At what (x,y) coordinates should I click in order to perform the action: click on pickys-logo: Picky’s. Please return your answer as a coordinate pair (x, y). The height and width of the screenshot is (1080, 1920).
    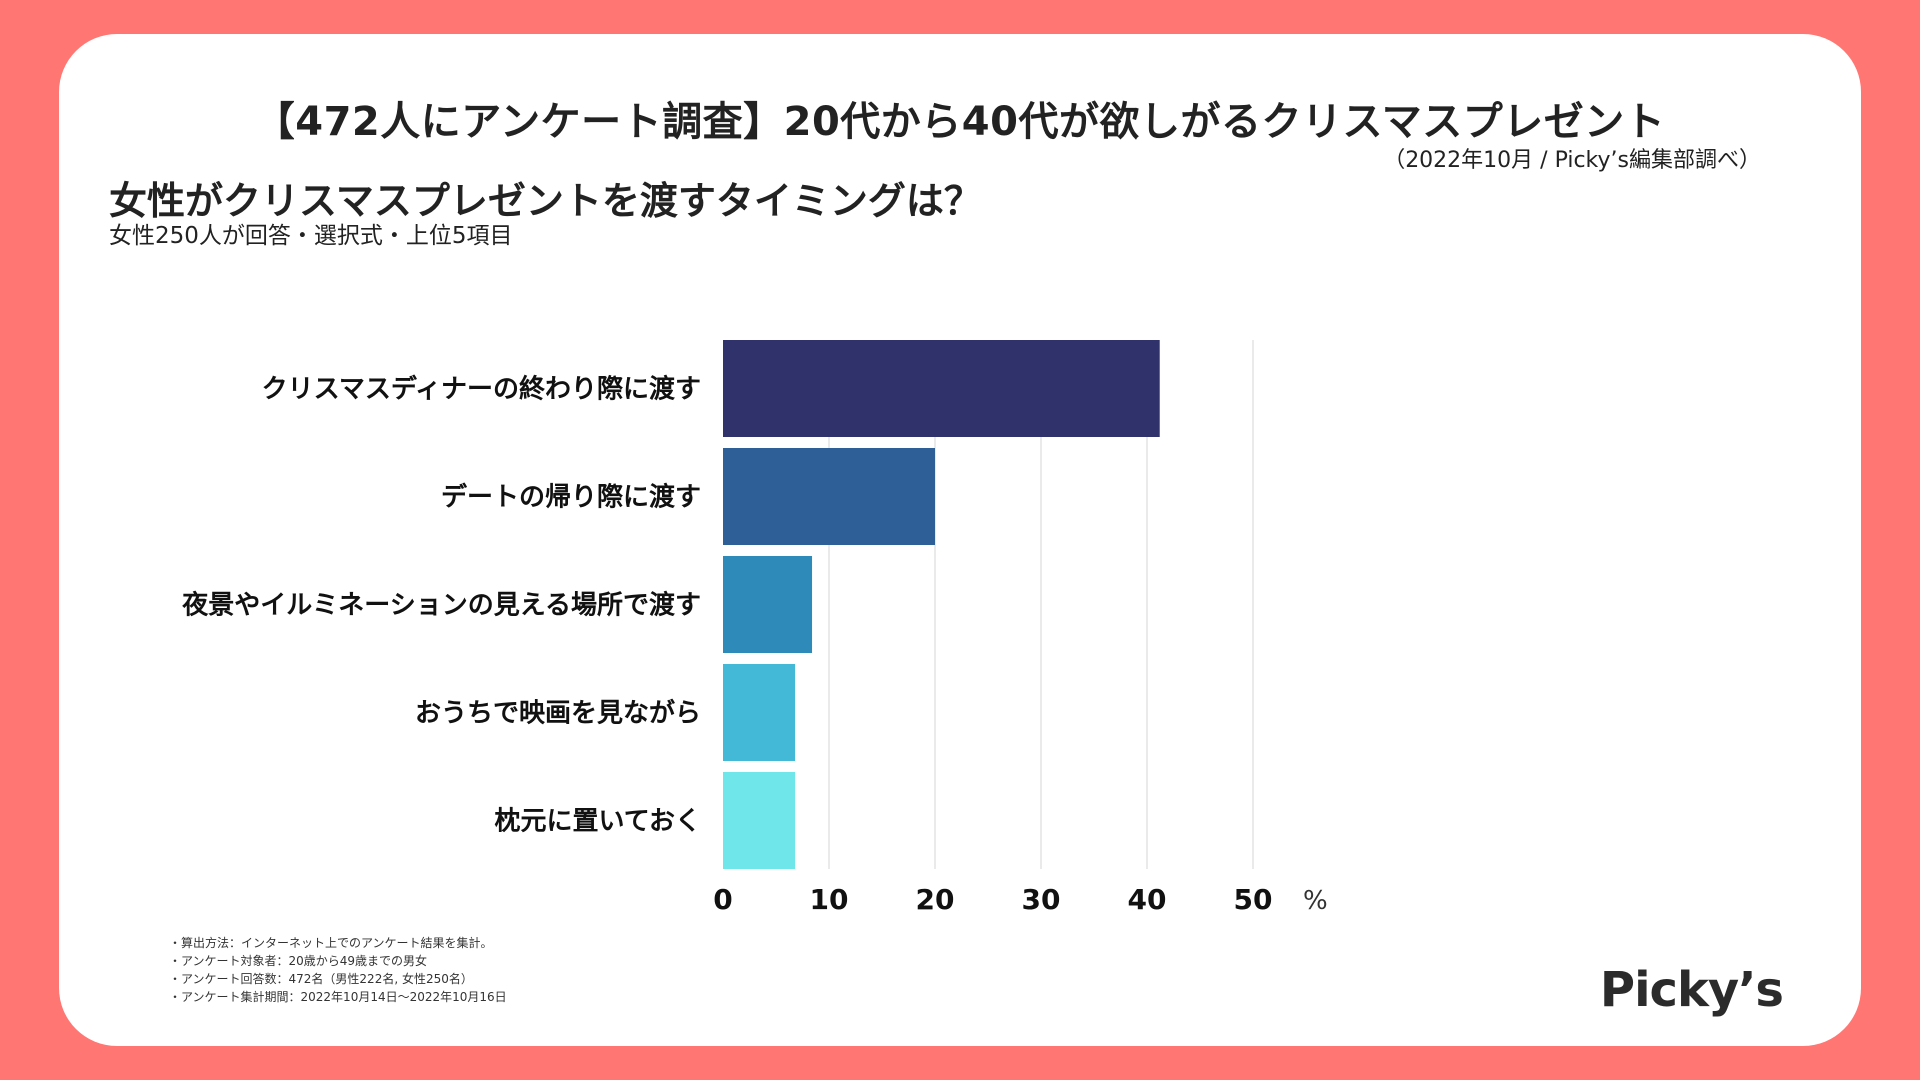
    Looking at the image, I should click on (1691, 990).